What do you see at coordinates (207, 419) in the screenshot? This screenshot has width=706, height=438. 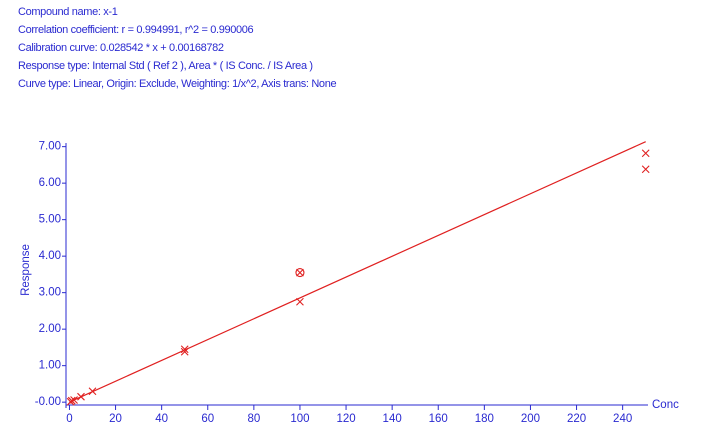 I see `x-tick-label: 60` at bounding box center [207, 419].